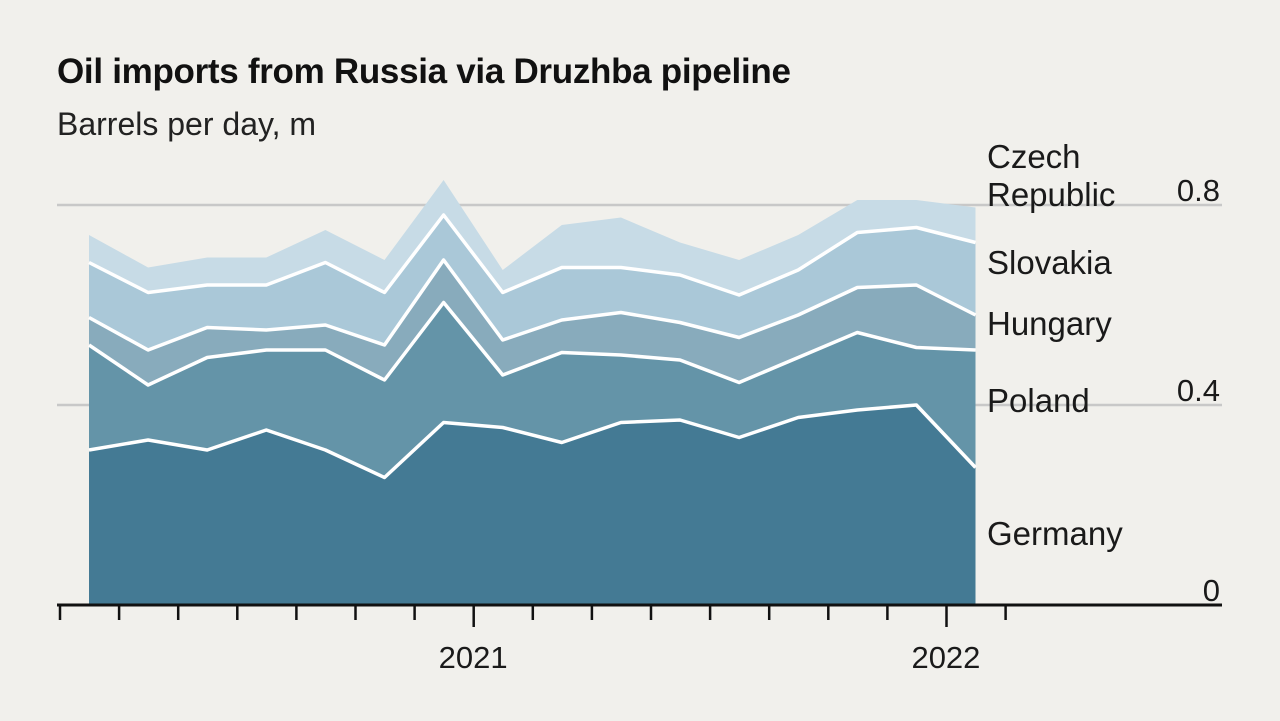  What do you see at coordinates (187, 124) in the screenshot?
I see `chart-subtitle: Barrels per day, m` at bounding box center [187, 124].